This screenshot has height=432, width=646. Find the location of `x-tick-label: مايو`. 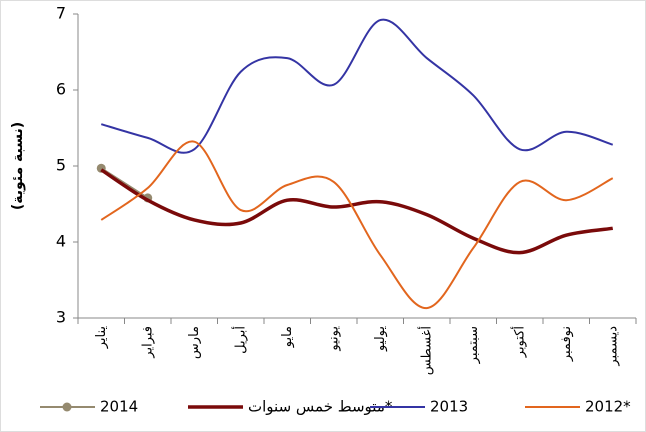

x-tick-label: مايو is located at coordinates (287, 337).